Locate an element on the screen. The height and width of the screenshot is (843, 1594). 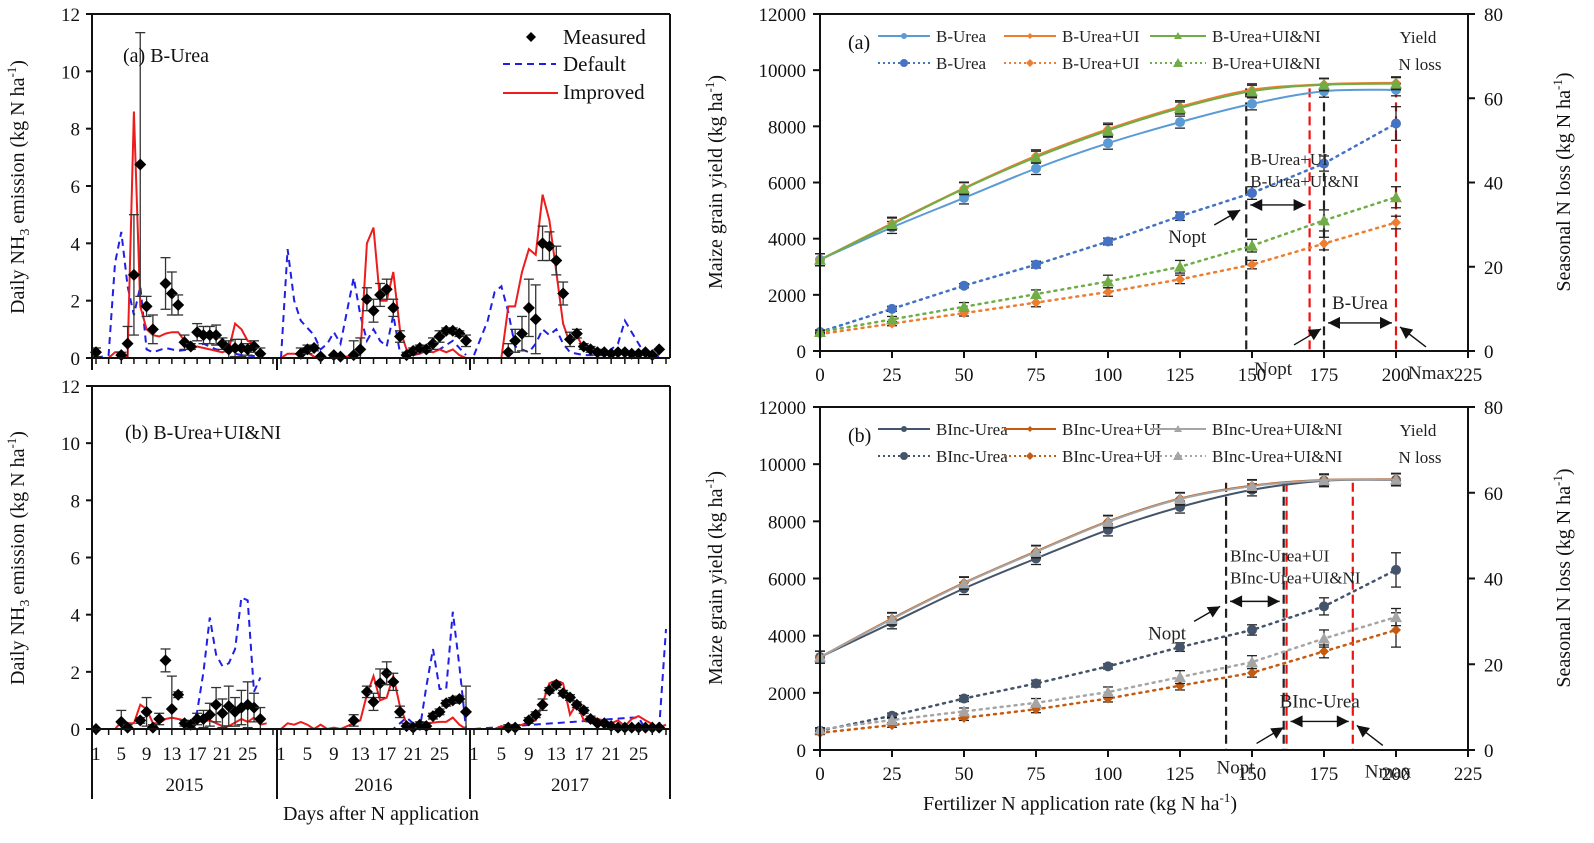
x-tick-label: 100 is located at coordinates (1108, 375).